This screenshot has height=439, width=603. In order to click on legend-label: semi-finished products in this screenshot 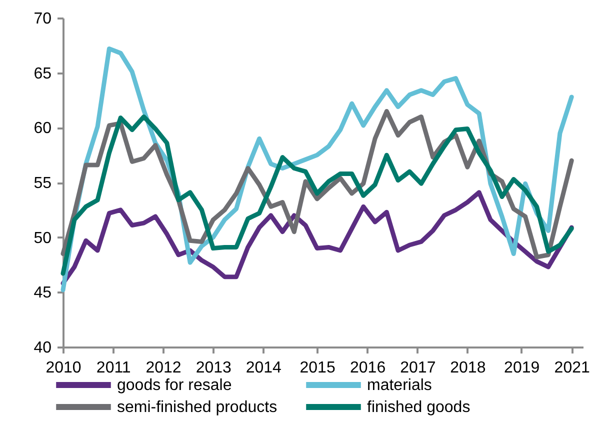, I will do `click(197, 407)`.